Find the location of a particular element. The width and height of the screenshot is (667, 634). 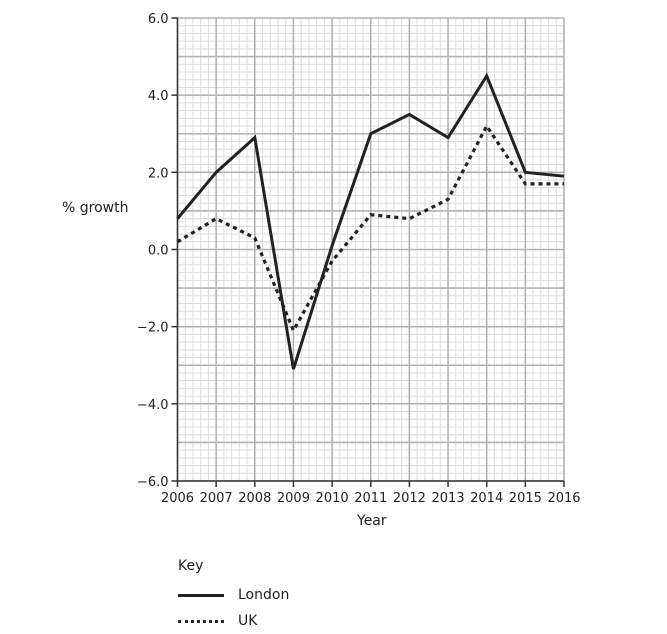

svg-text: 2010 is located at coordinates (332, 498).